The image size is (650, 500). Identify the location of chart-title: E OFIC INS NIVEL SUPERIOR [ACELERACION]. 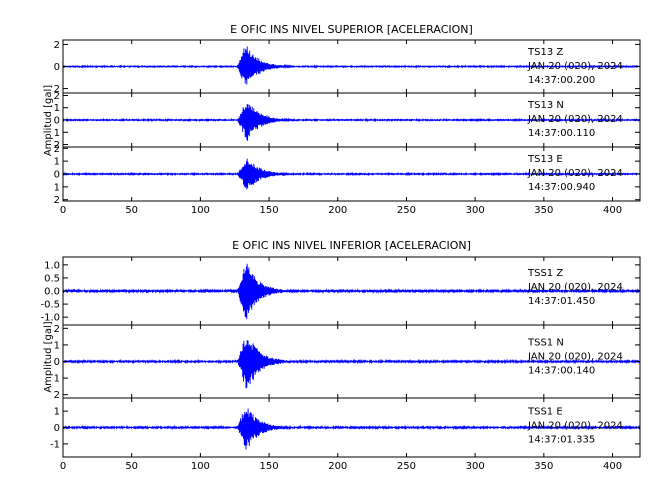
(351, 29).